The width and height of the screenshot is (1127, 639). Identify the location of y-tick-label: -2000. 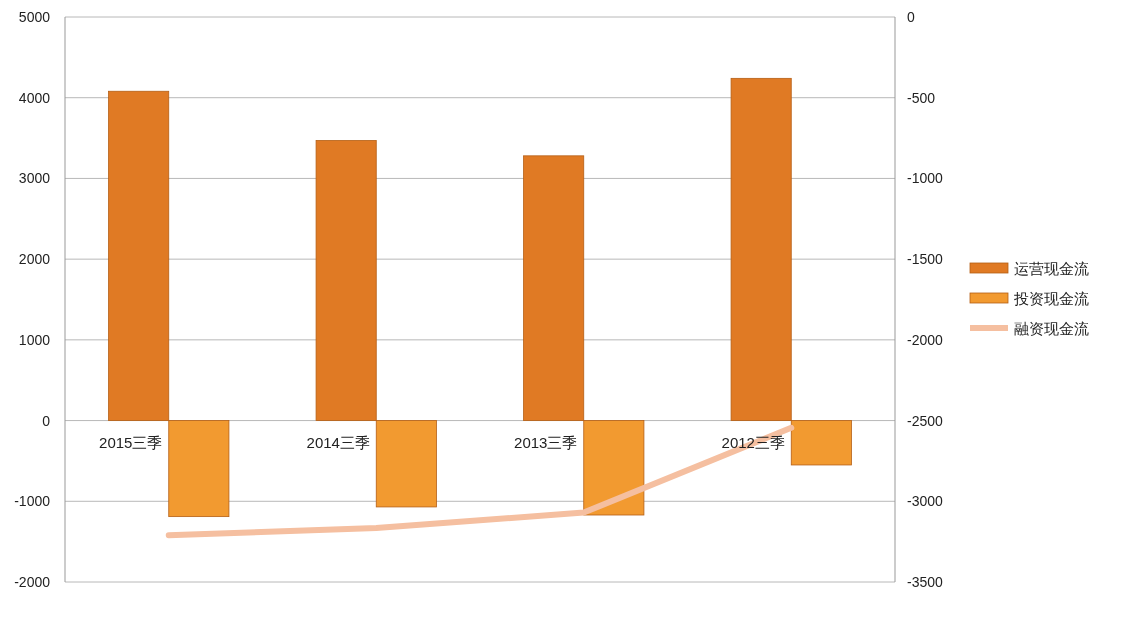
(32, 582).